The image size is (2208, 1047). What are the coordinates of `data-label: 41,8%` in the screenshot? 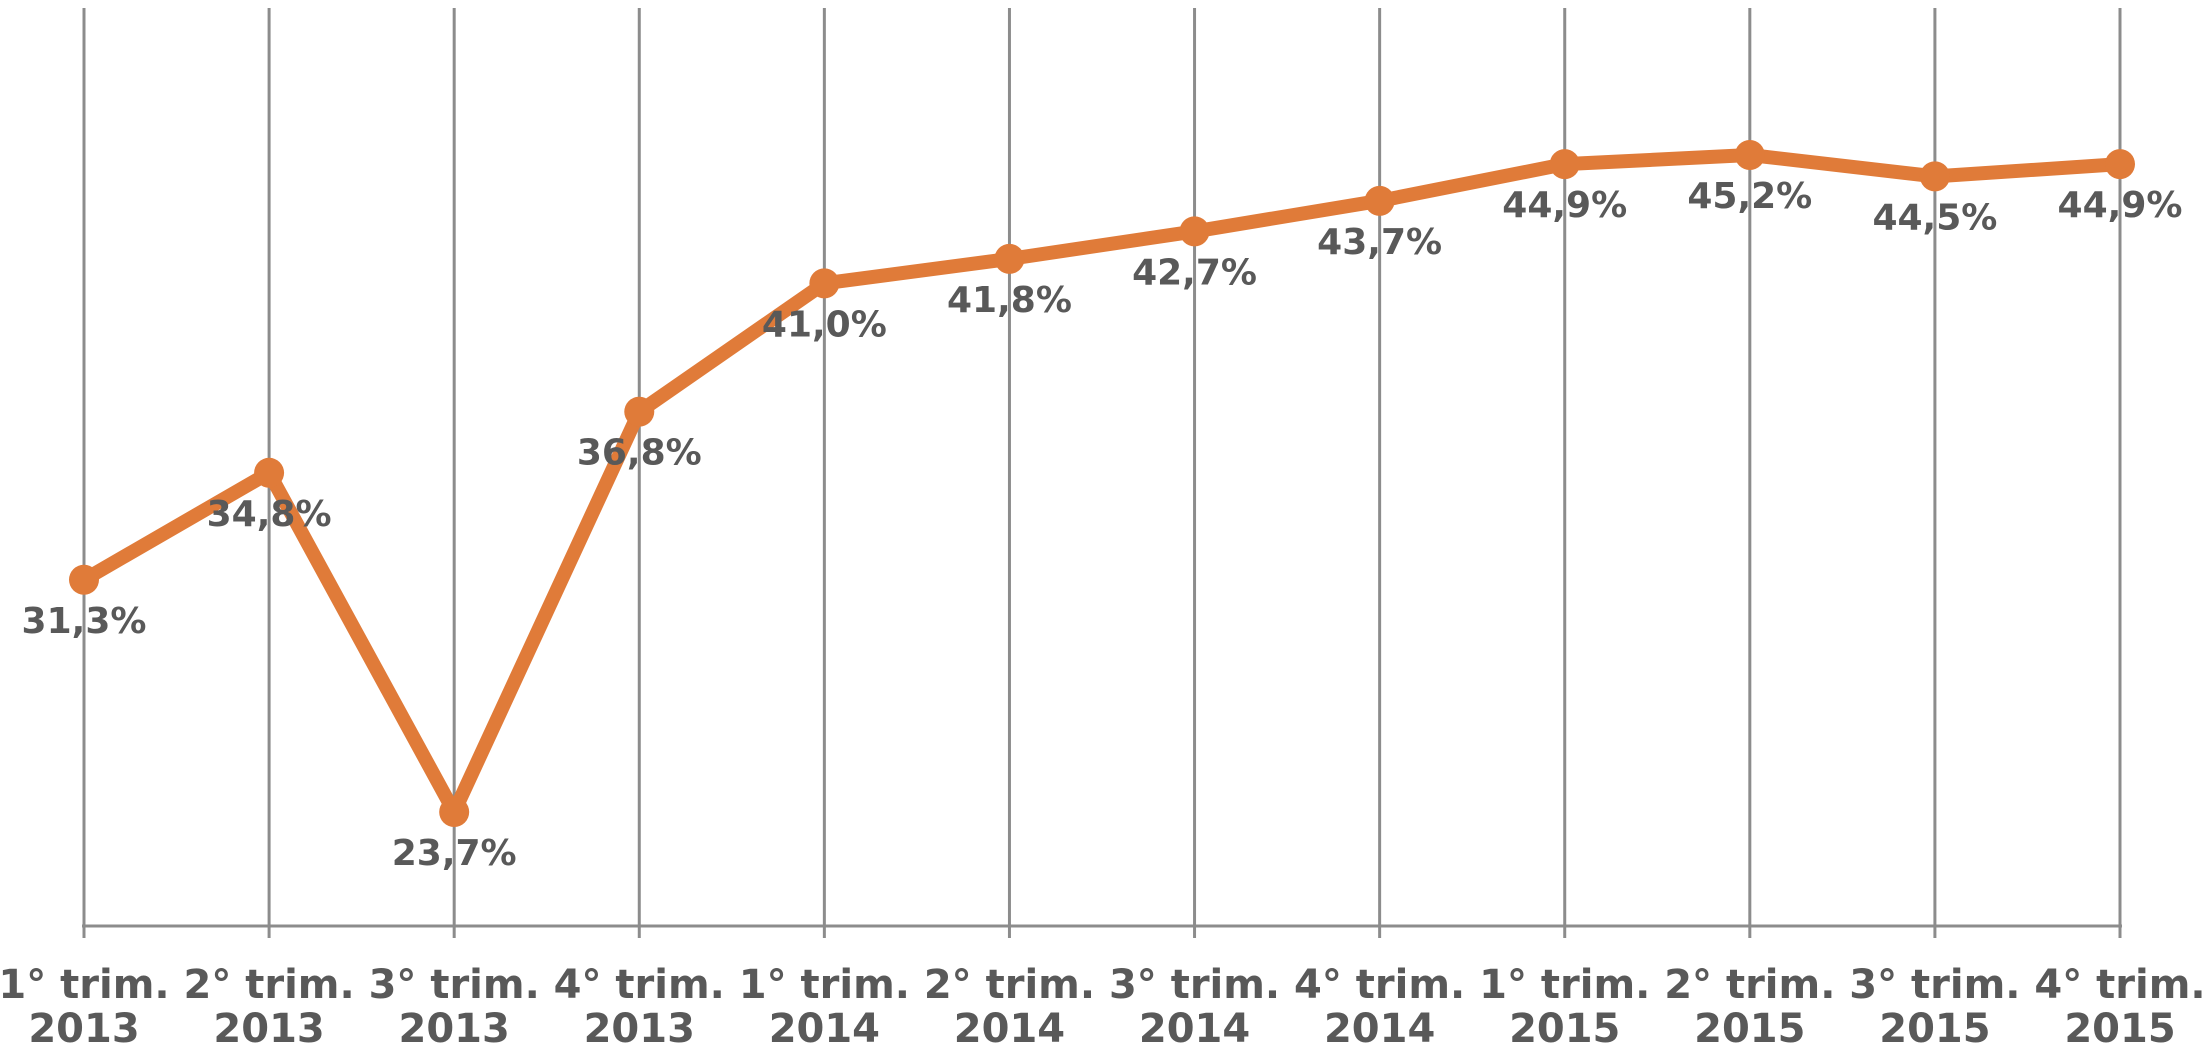 It's located at (1009, 300).